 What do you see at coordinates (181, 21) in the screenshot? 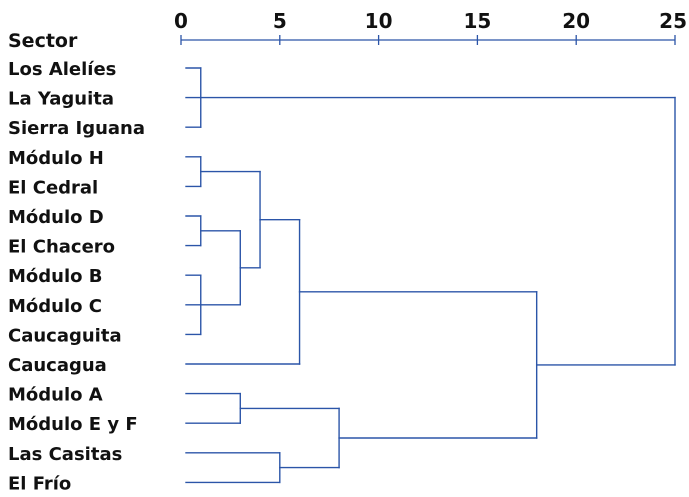
I see `axis-tick-label: 0` at bounding box center [181, 21].